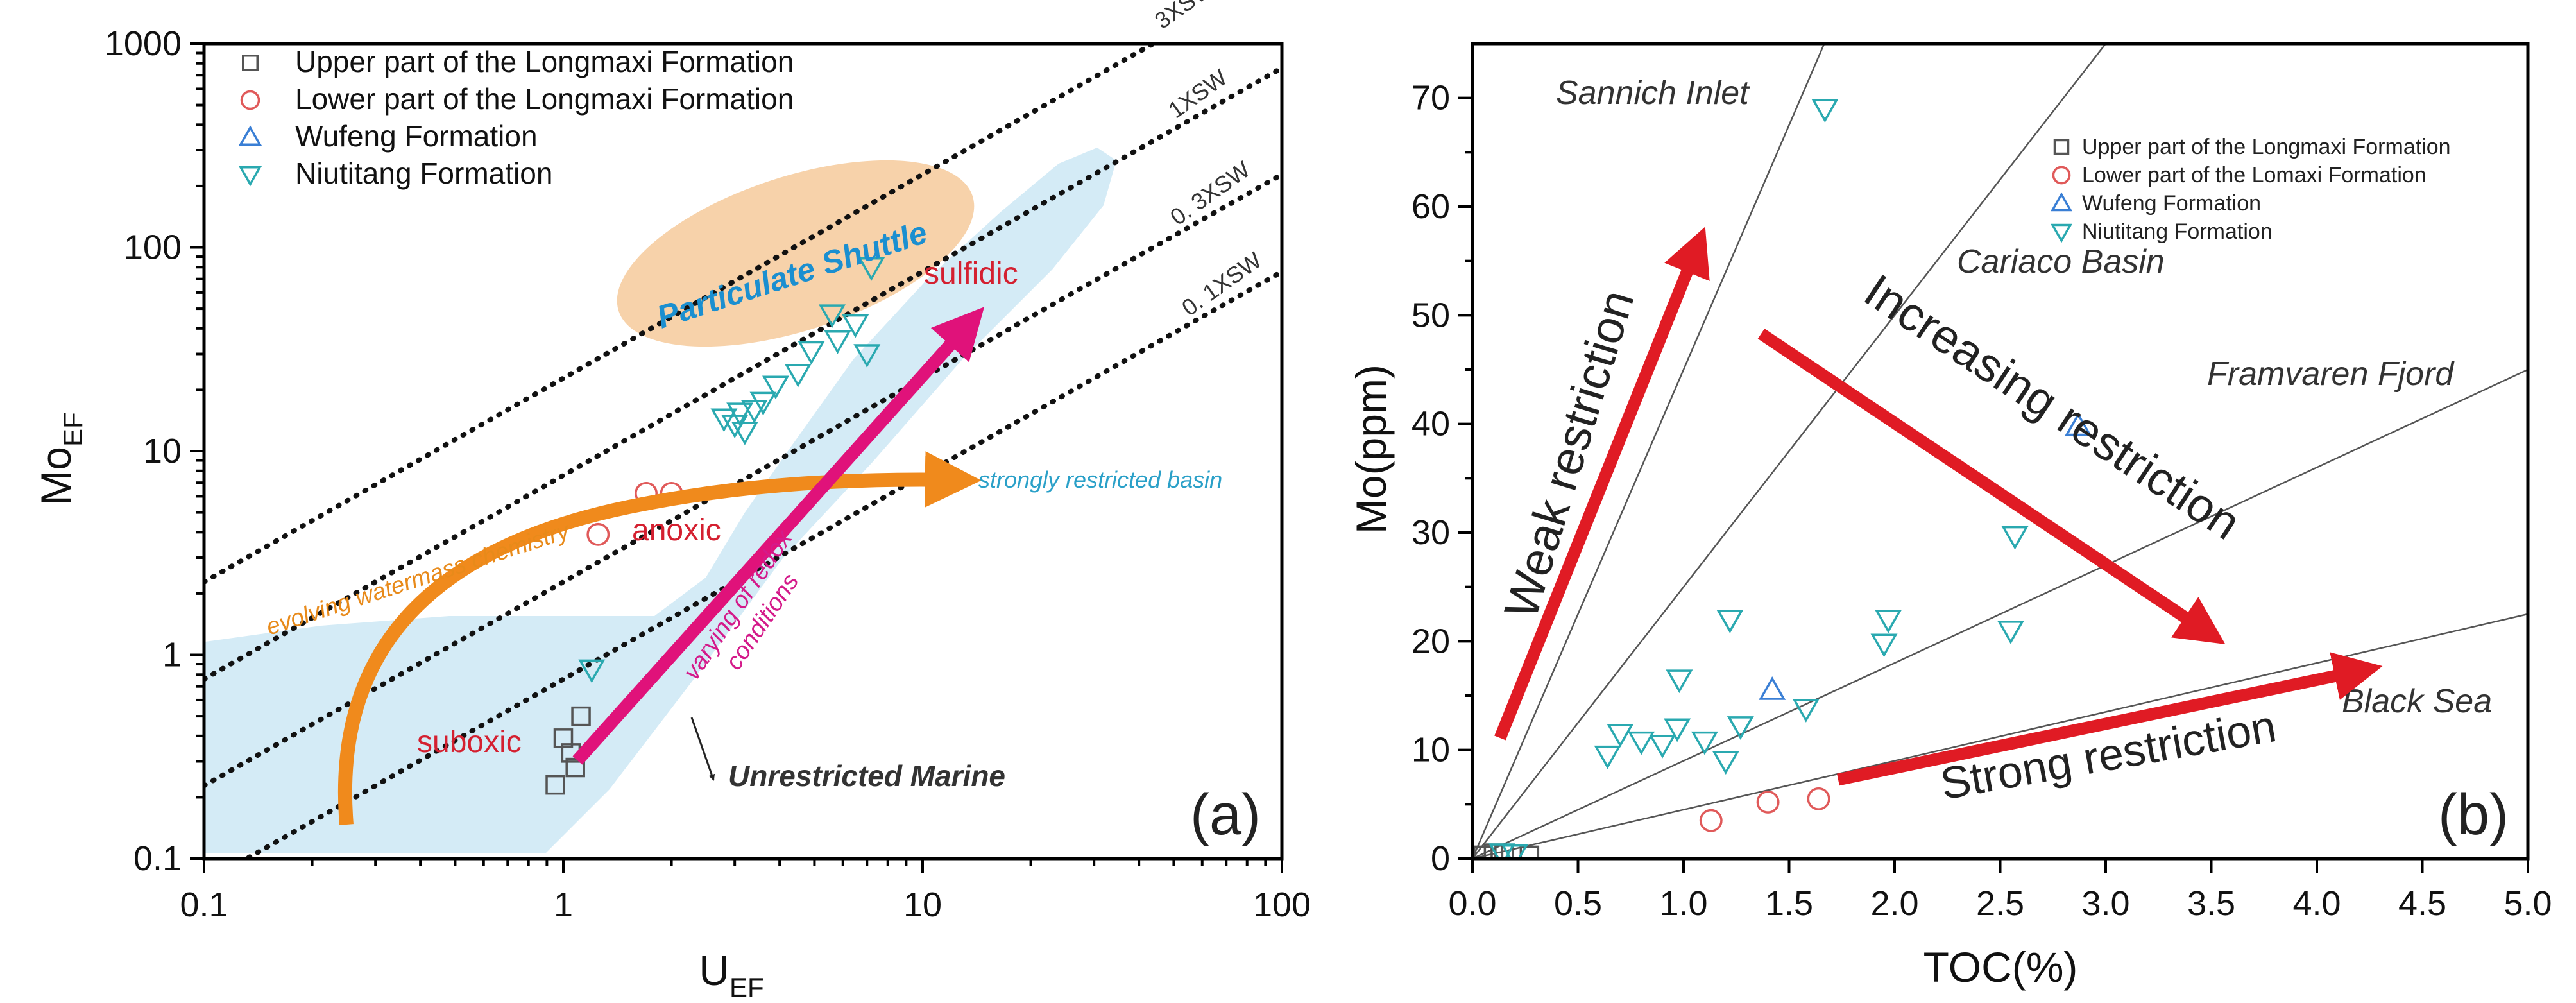 The image size is (2576, 1003). I want to click on weak-restriction-arrow, so click(1602, 484).